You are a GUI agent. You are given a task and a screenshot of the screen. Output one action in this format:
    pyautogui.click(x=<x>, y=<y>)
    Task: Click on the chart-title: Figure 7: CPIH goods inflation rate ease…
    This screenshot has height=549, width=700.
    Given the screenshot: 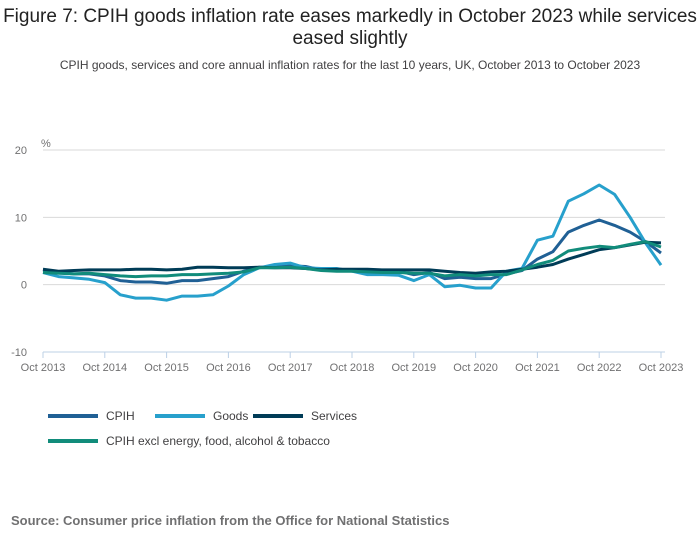 What is the action you would take?
    pyautogui.click(x=350, y=27)
    